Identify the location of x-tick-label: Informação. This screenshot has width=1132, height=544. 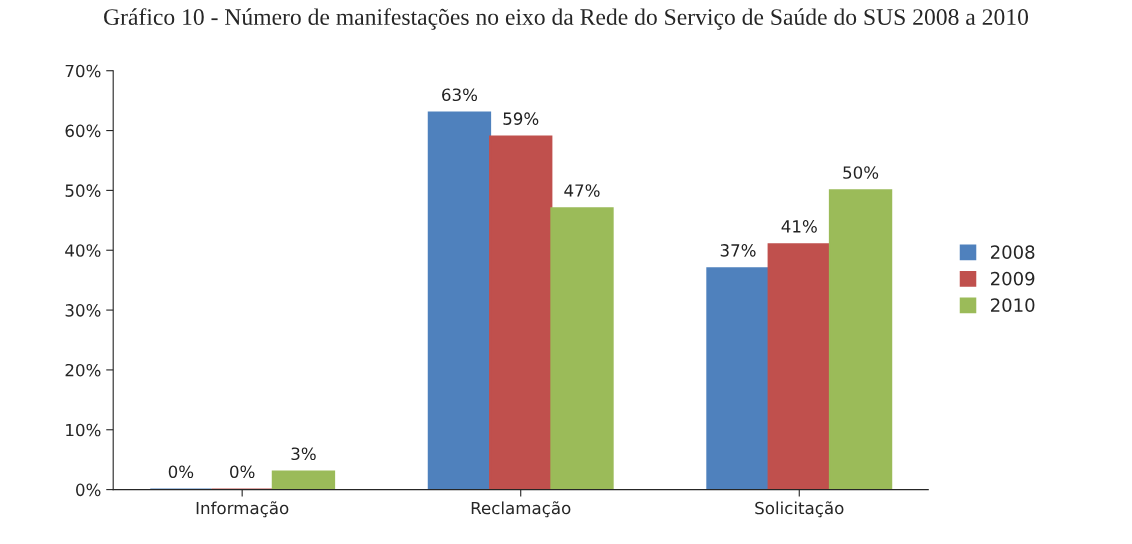
(242, 509).